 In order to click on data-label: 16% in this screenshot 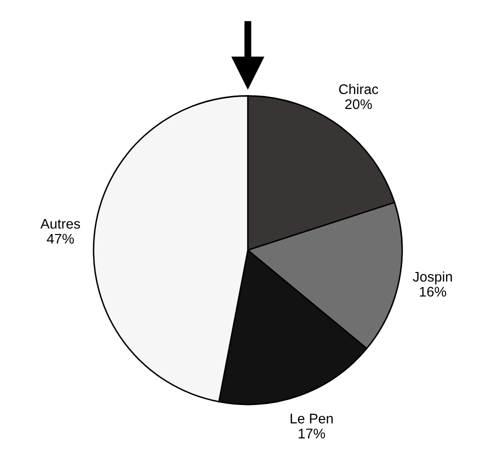, I will do `click(433, 291)`.